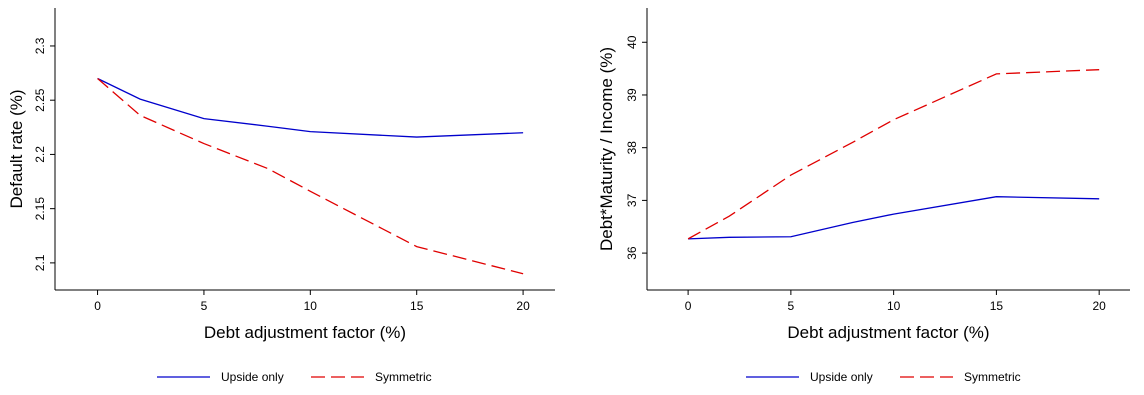 The width and height of the screenshot is (1144, 395). What do you see at coordinates (632, 95) in the screenshot?
I see `y-tick-label: 39` at bounding box center [632, 95].